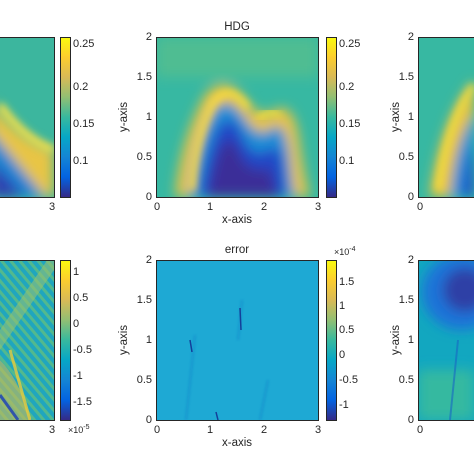 This screenshot has height=474, width=474. Describe the element at coordinates (237, 250) in the screenshot. I see `chart-title-error: error` at that location.